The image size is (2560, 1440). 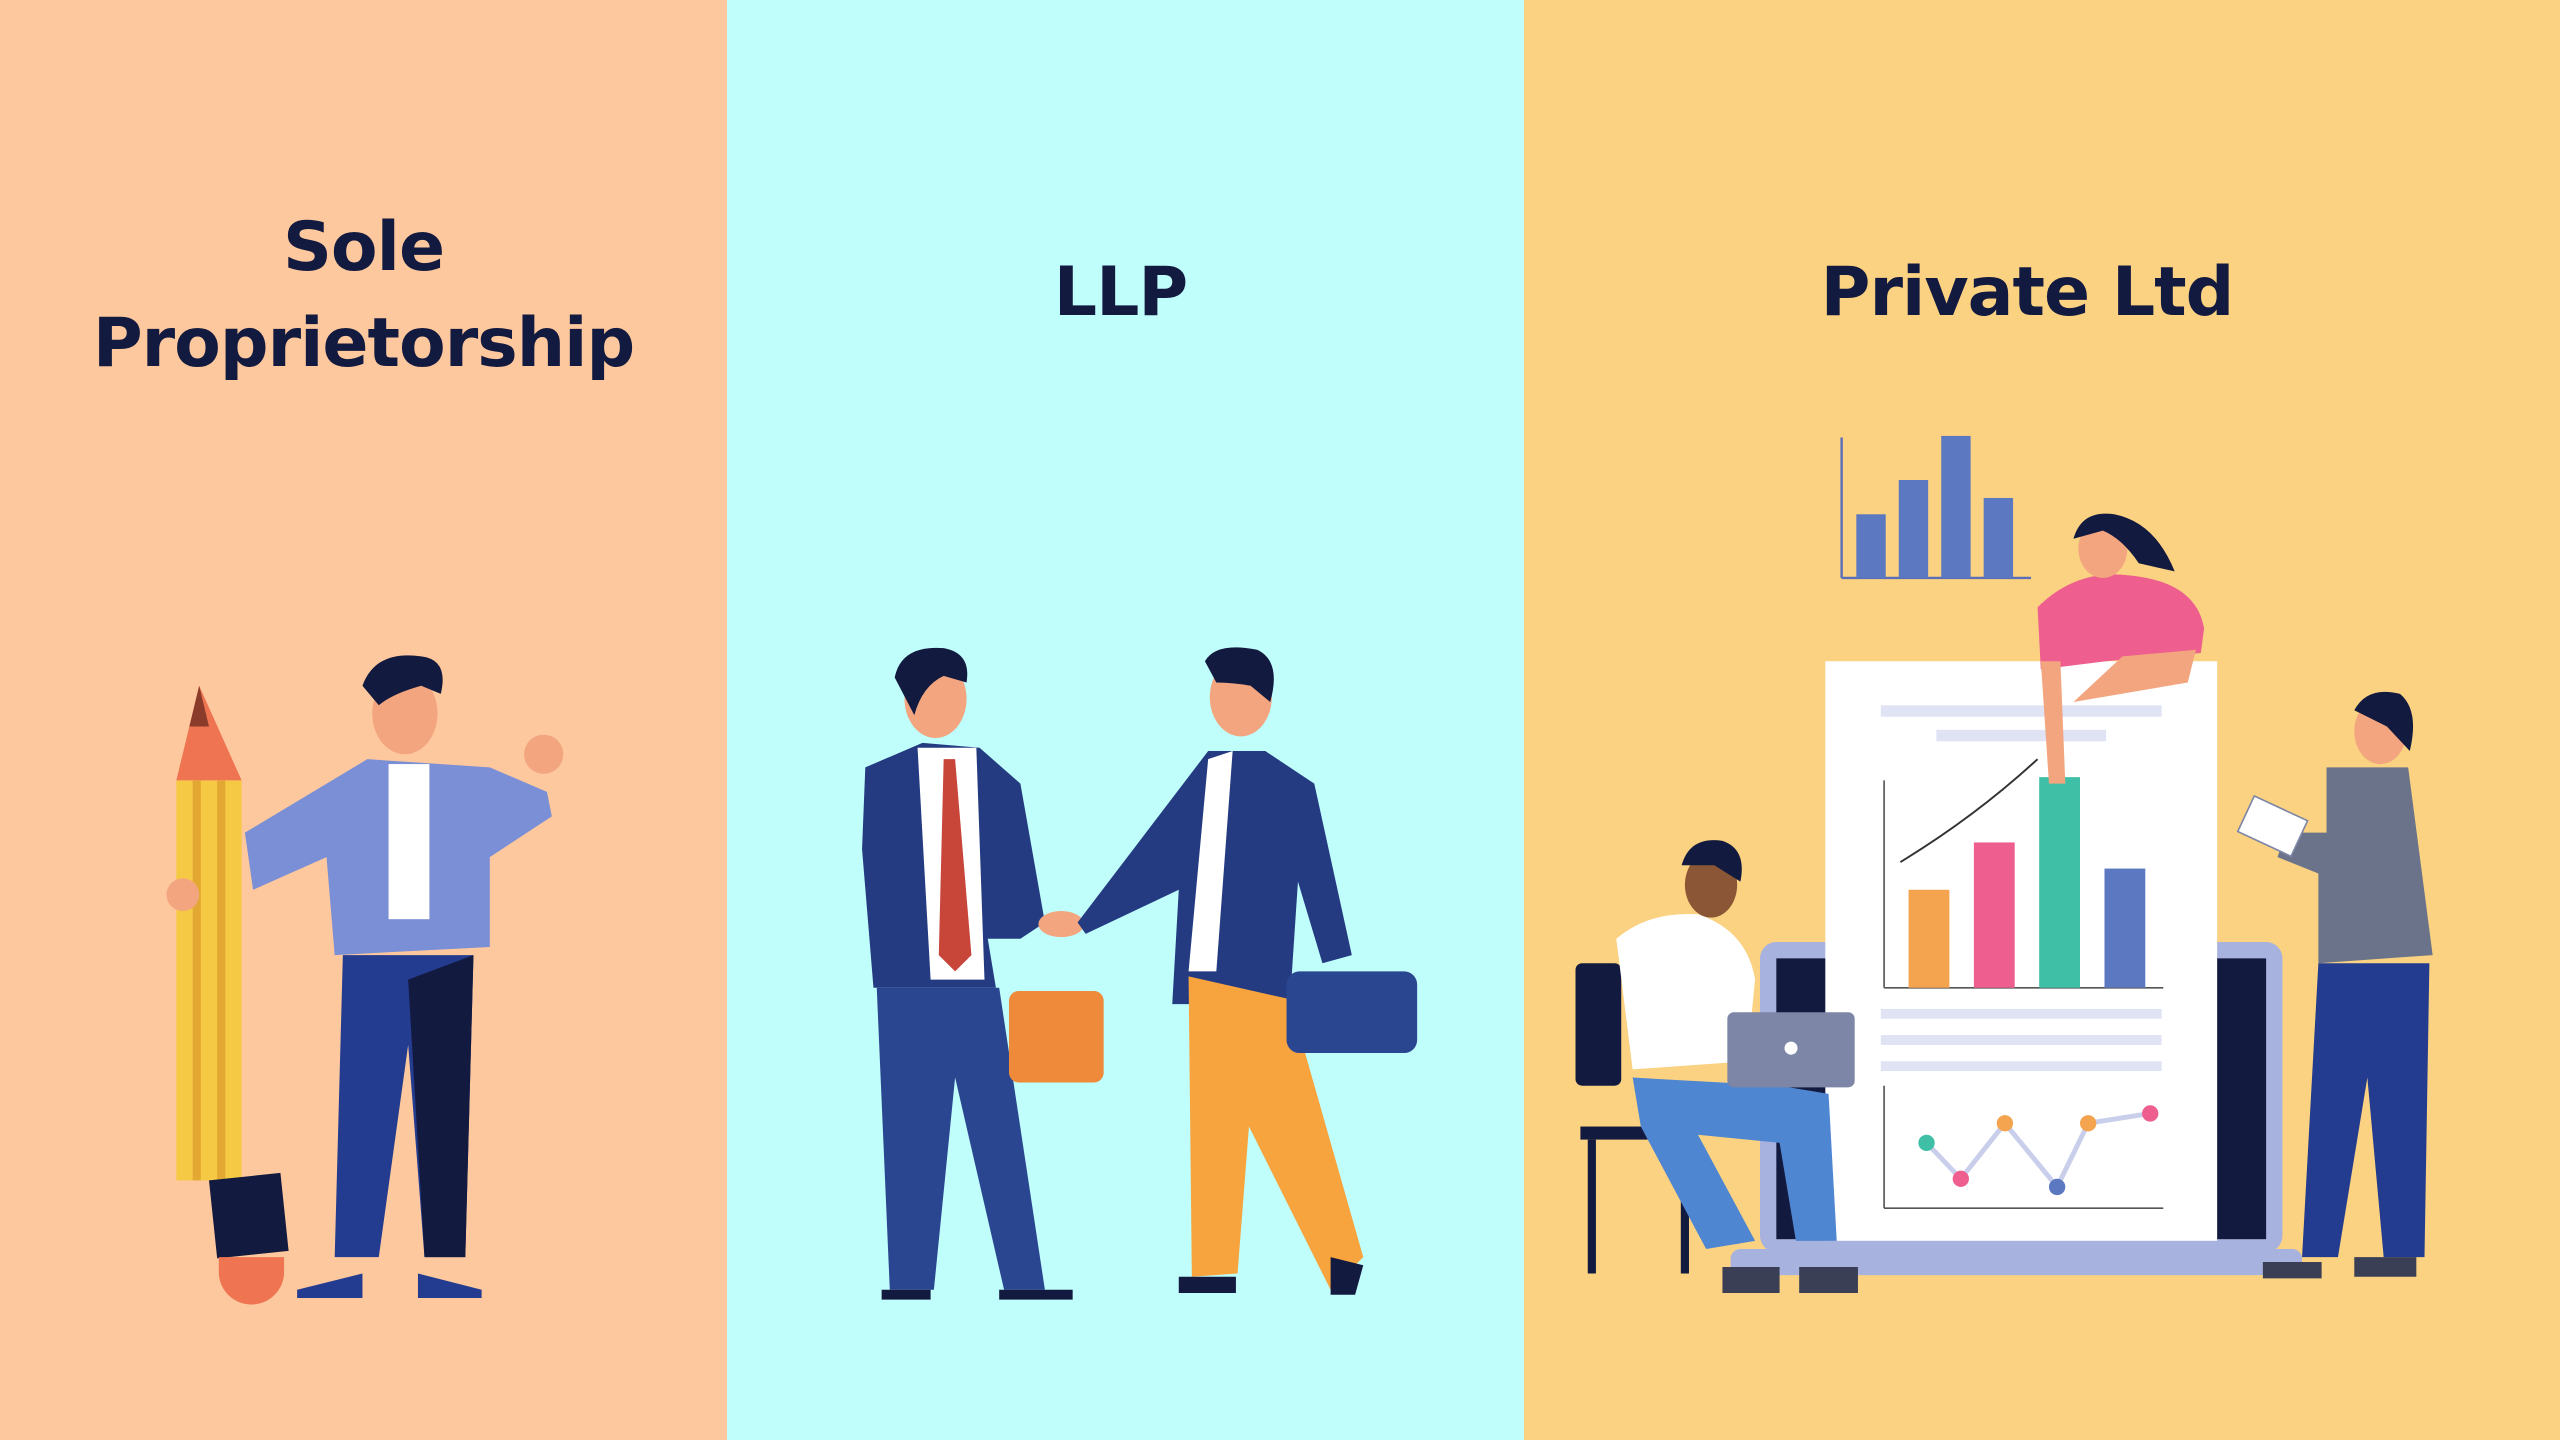 I want to click on pencil-illustration, so click(x=232, y=995).